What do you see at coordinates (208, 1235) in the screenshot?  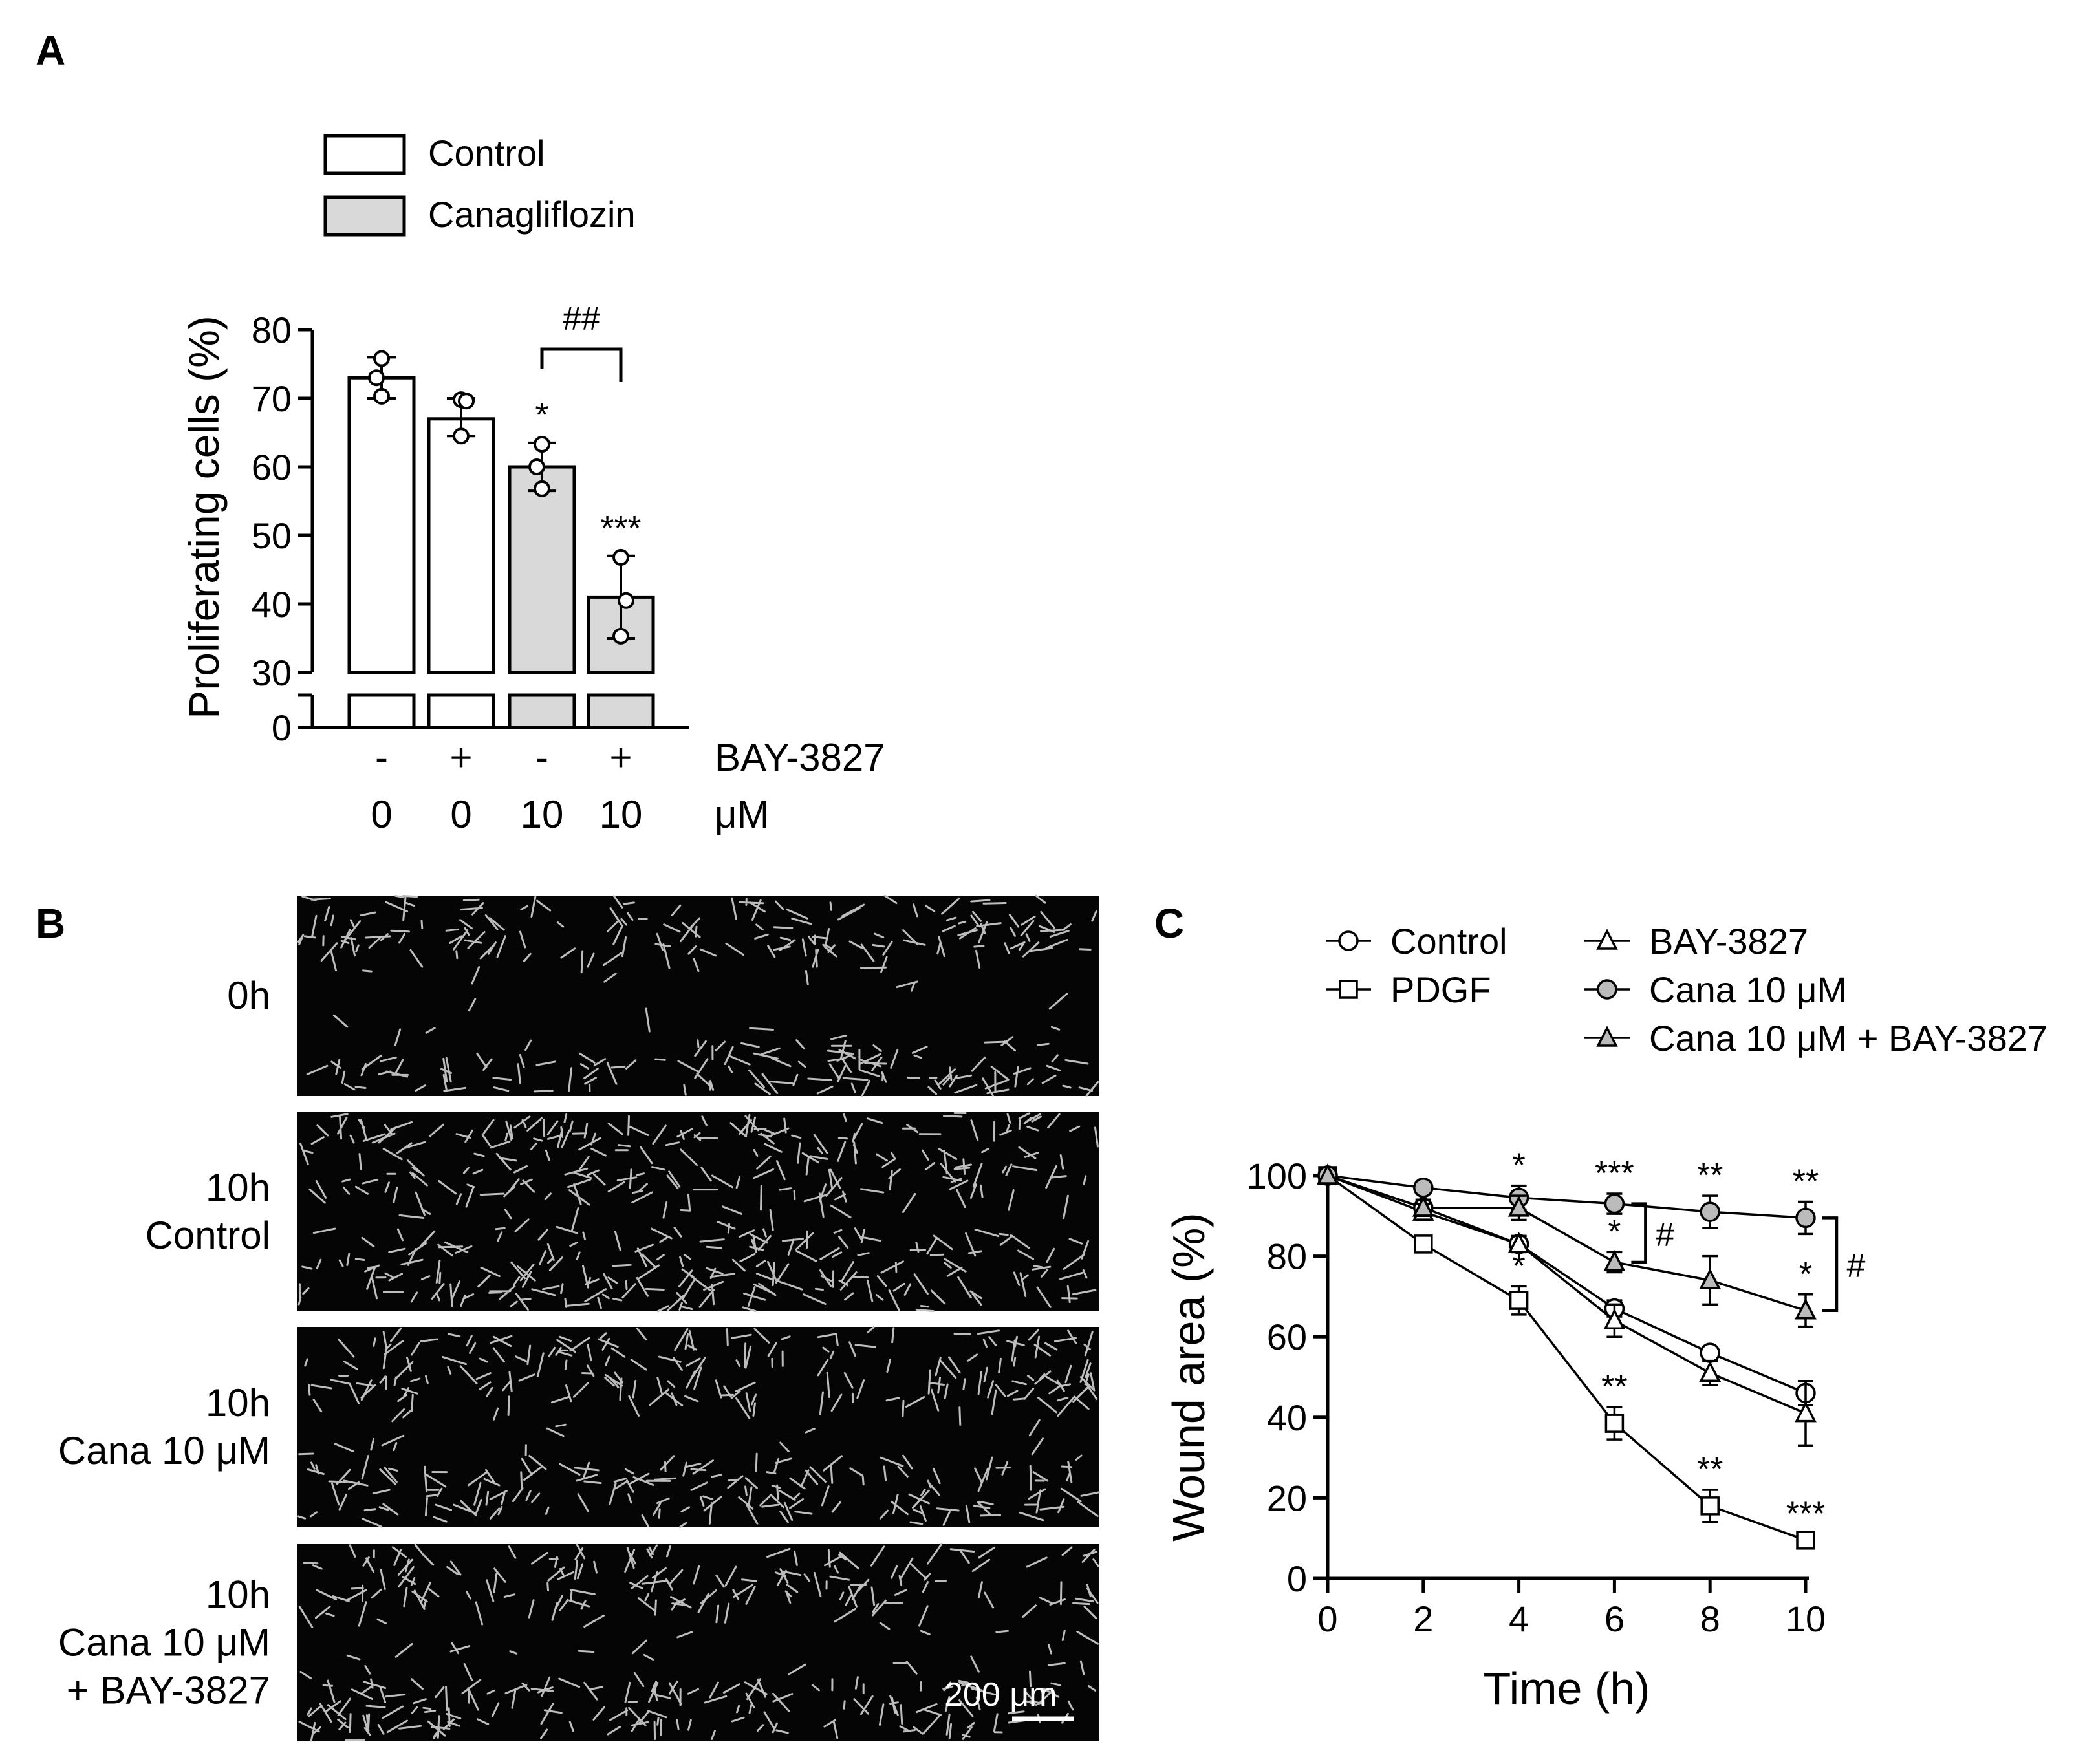 I see `micrograph-row-label: Control` at bounding box center [208, 1235].